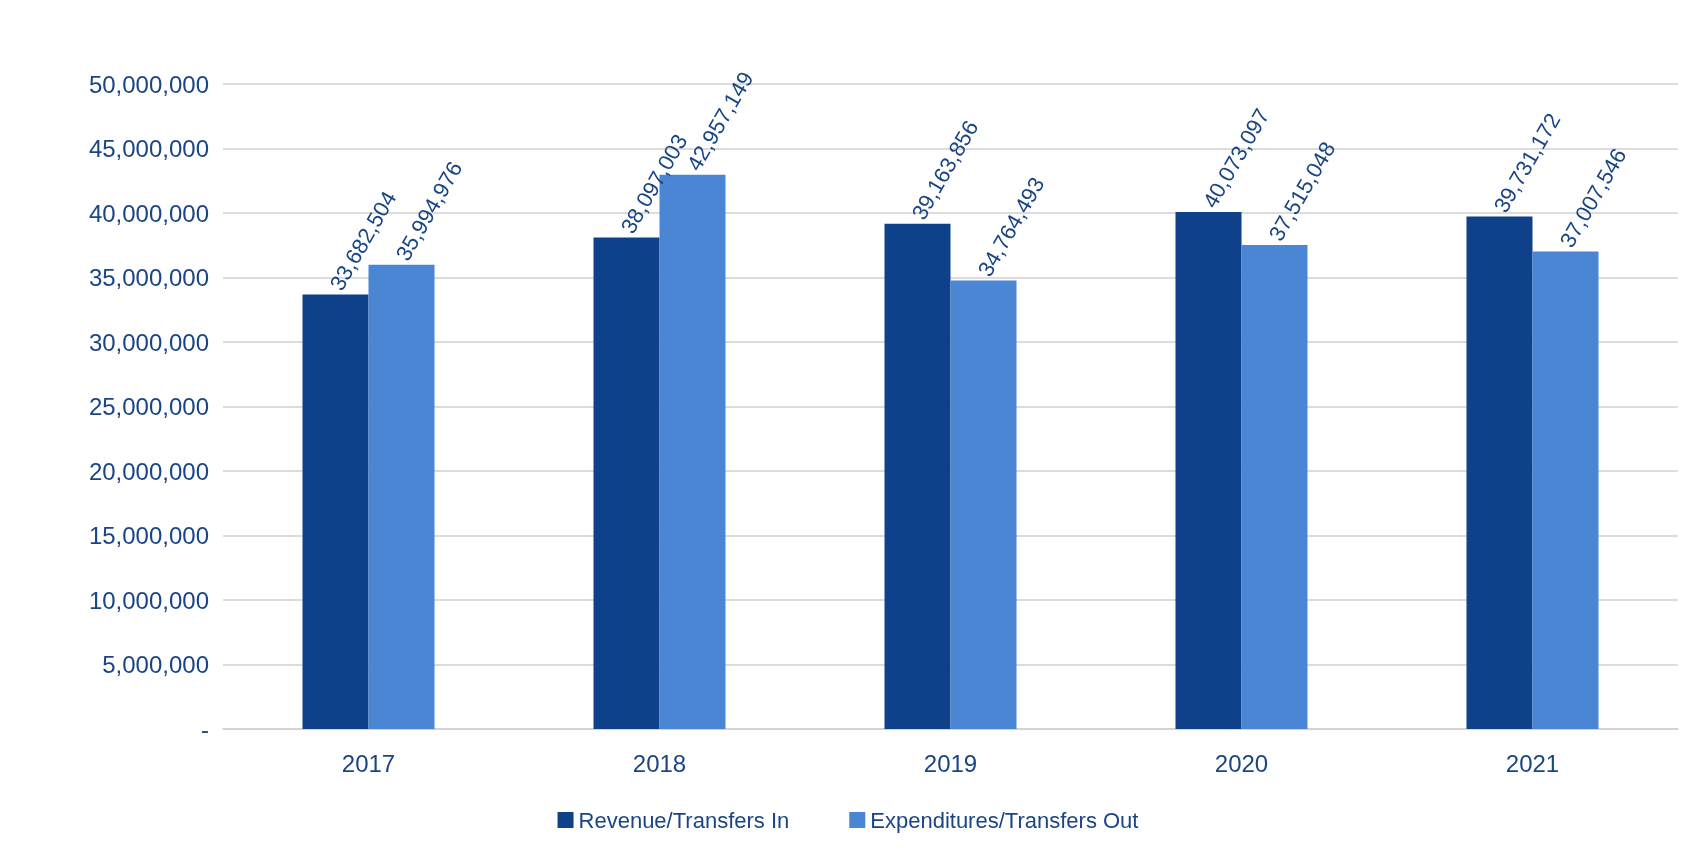  Describe the element at coordinates (148, 148) in the screenshot. I see `y-tick-label: 45,000,000` at that location.